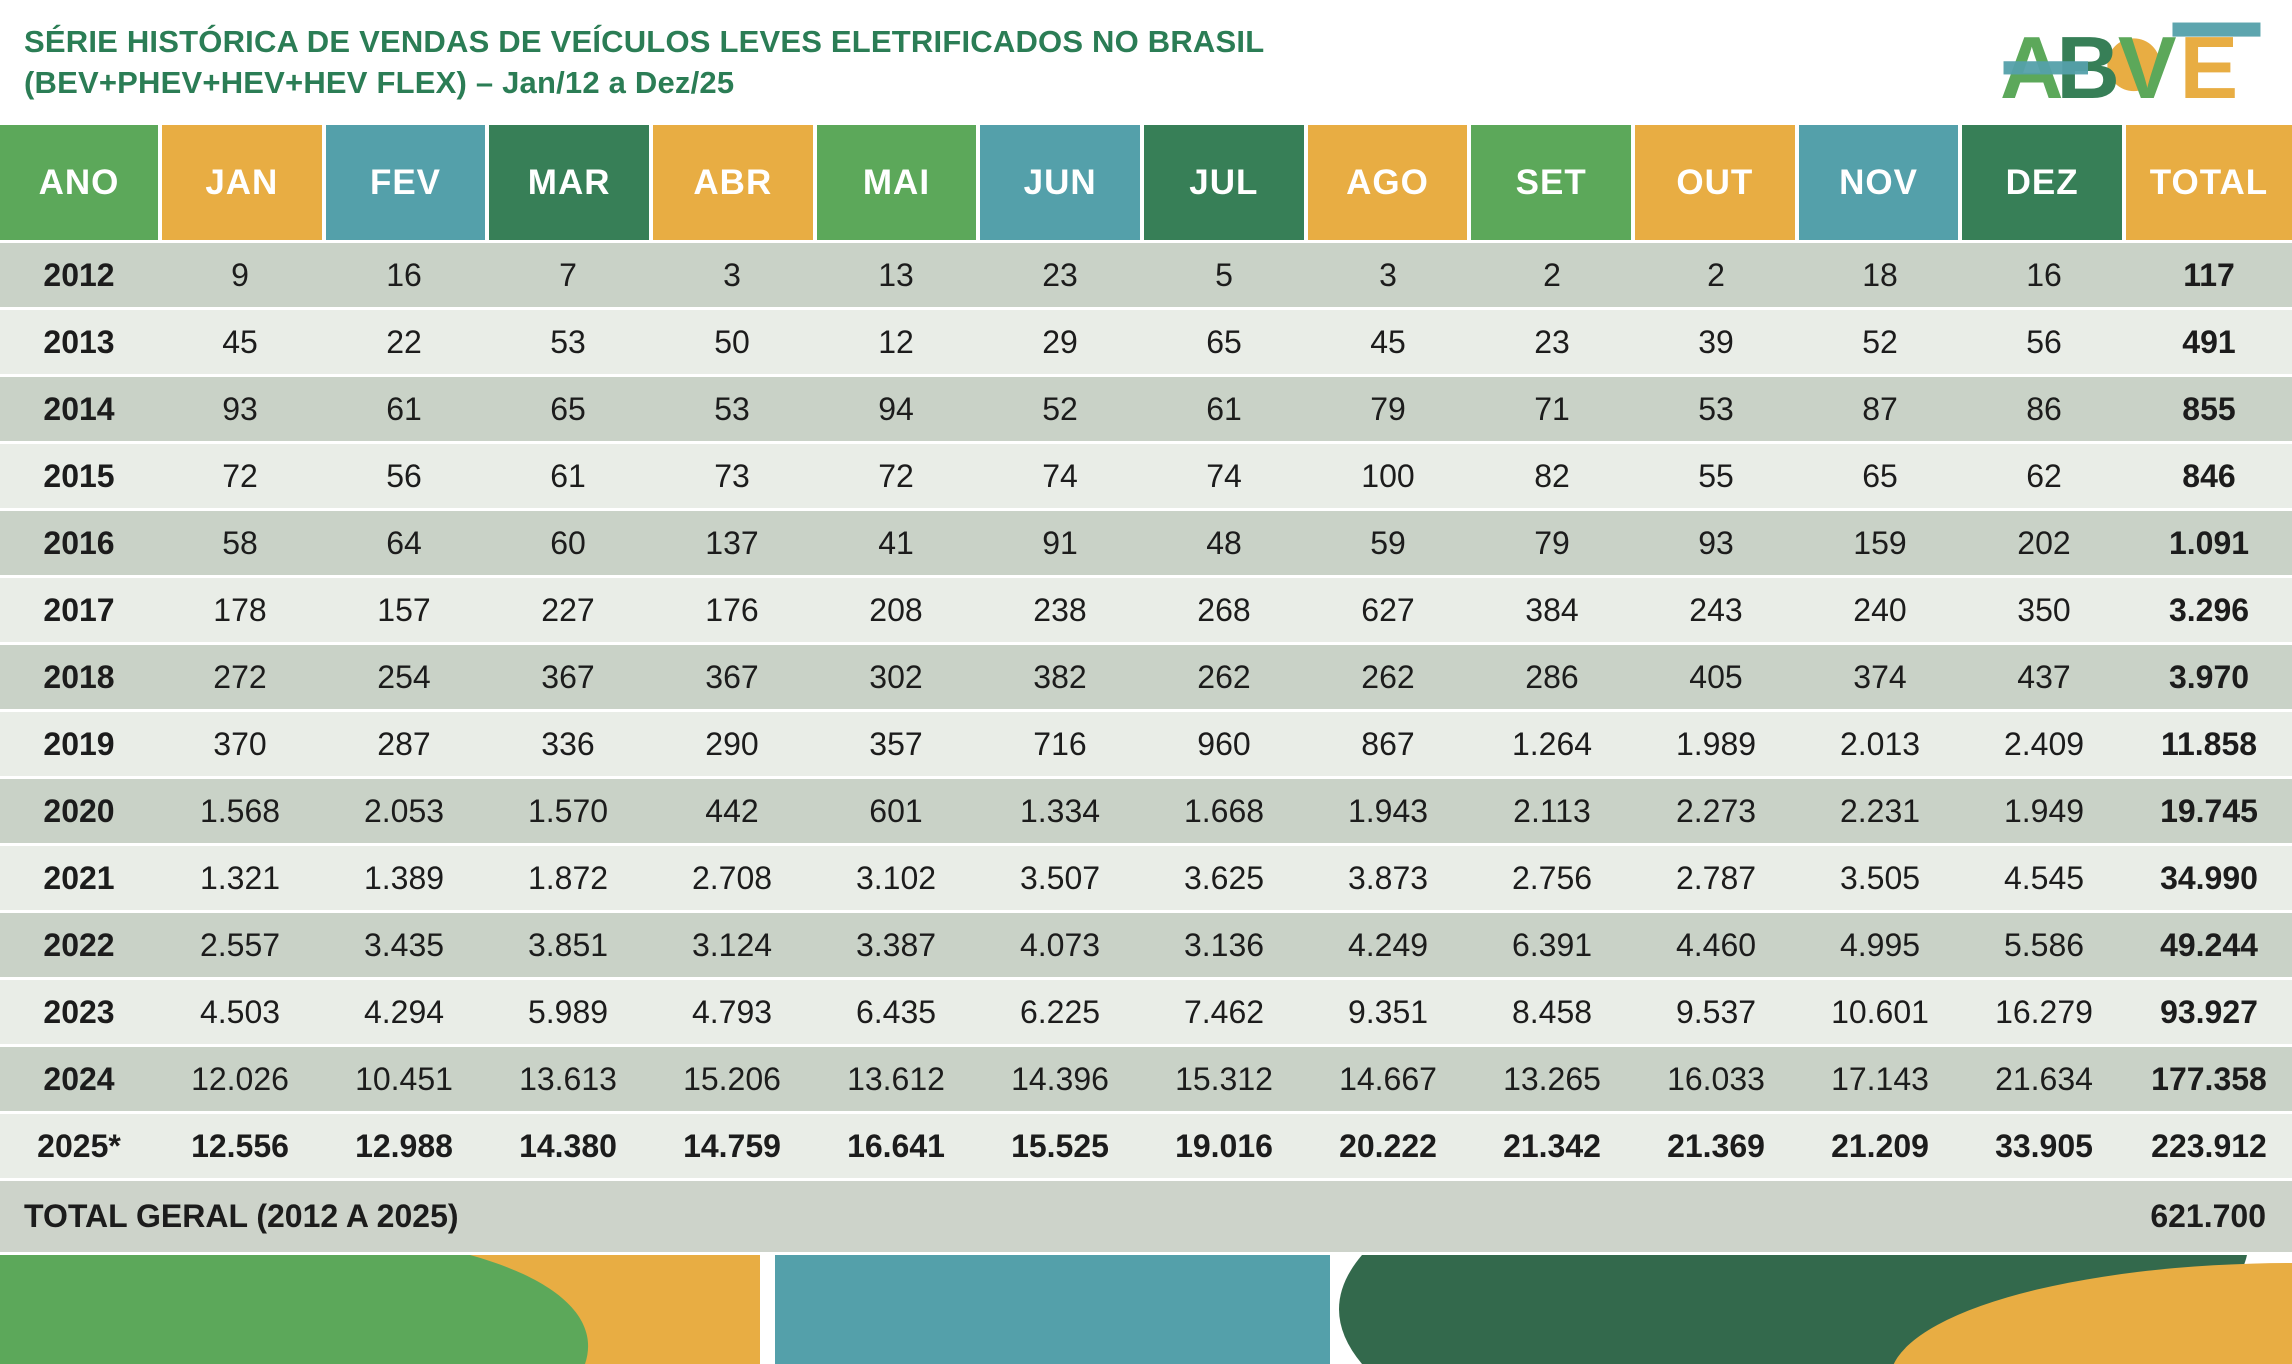 The width and height of the screenshot is (2292, 1364). I want to click on value-cell: 21.634, so click(2044, 1078).